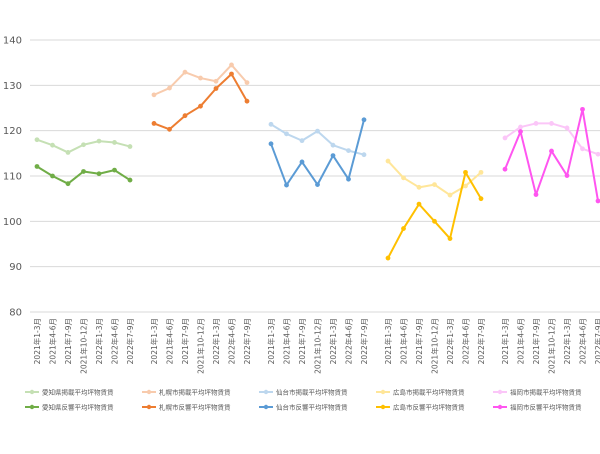 The width and height of the screenshot is (600, 454). What do you see at coordinates (420, 391) in the screenshot?
I see `legend-entry: 広島市掲載平均坪物賃賃` at bounding box center [420, 391].